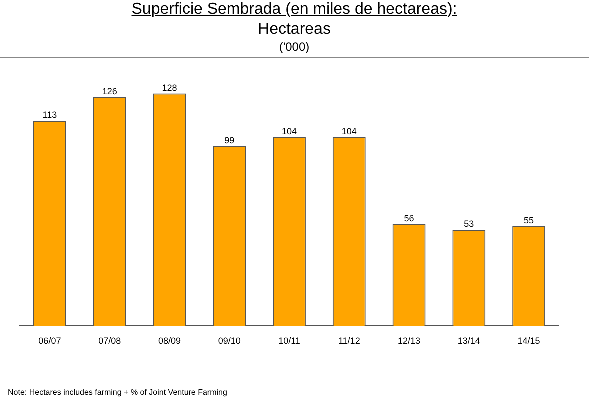 The width and height of the screenshot is (589, 400). Describe the element at coordinates (229, 341) in the screenshot. I see `x-tick-label: 09/10` at that location.